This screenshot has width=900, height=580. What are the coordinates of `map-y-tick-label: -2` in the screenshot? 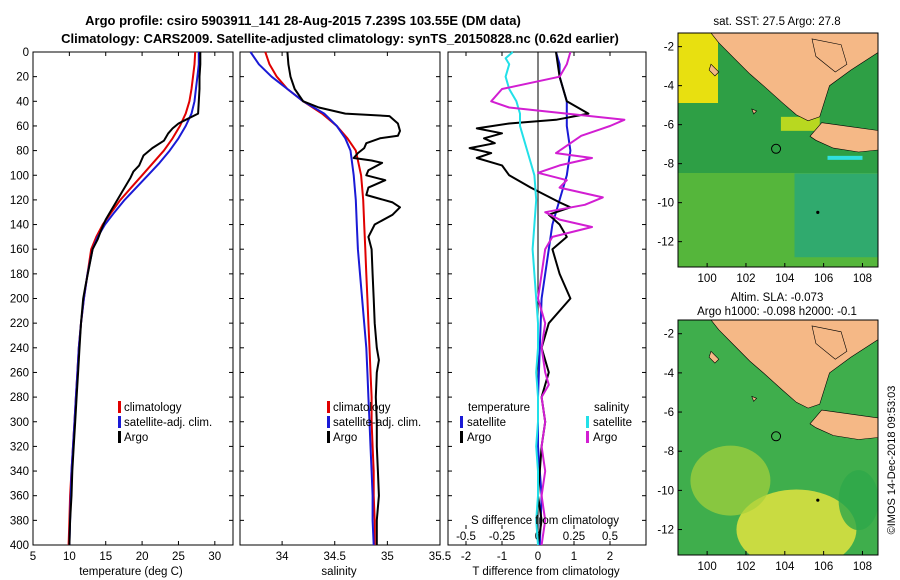 It's located at (669, 335).